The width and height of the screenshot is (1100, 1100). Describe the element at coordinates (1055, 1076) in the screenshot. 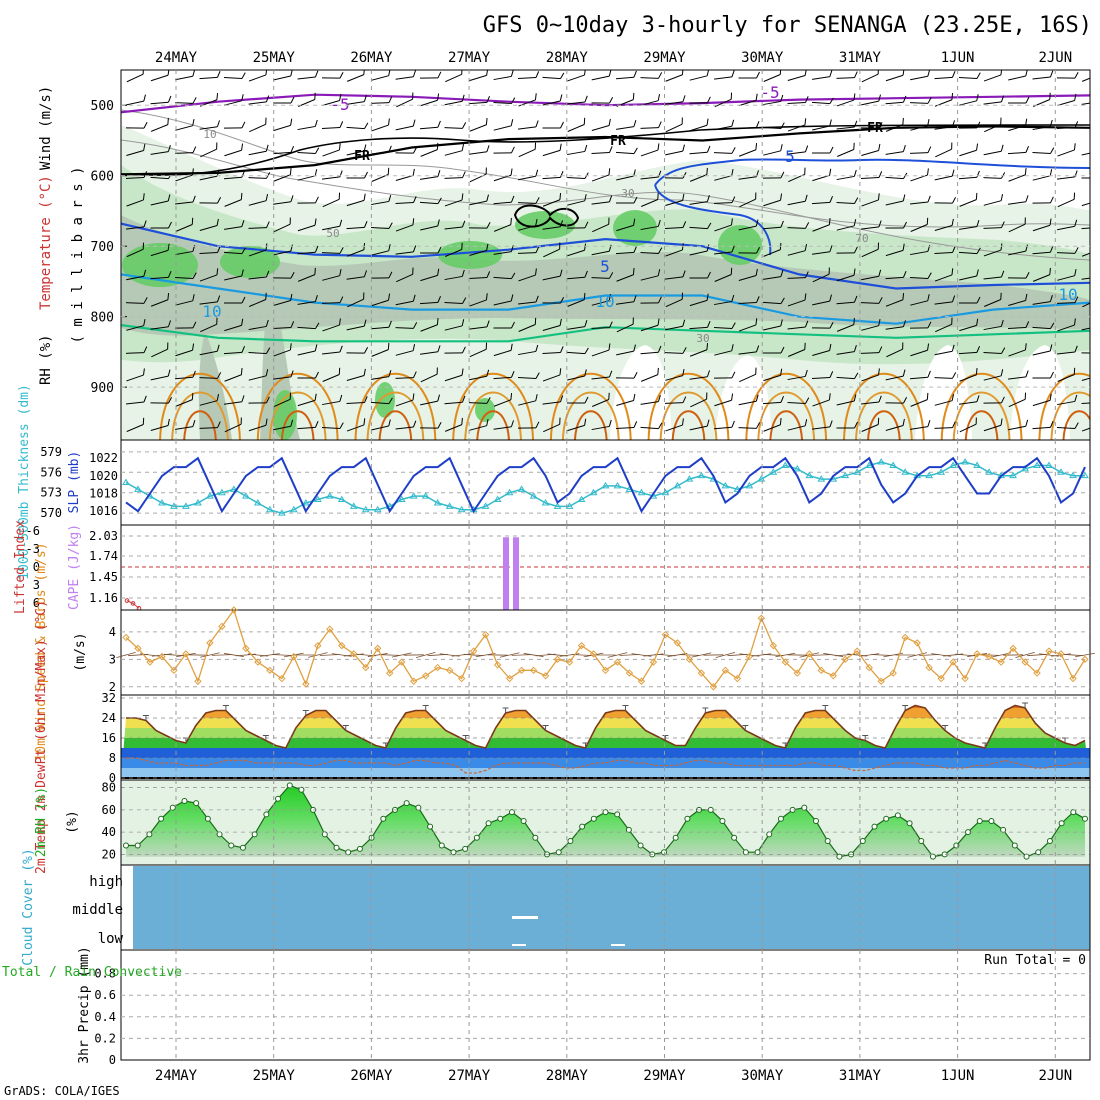

I see `bottom-date-label: 2JUN` at that location.